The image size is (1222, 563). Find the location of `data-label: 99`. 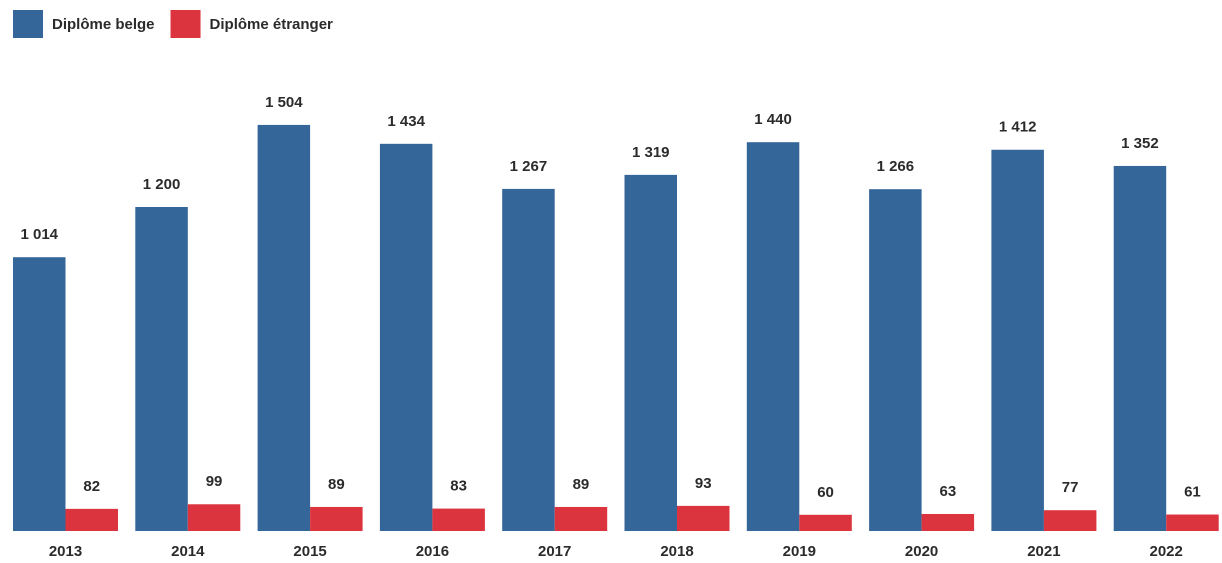

data-label: 99 is located at coordinates (214, 481).